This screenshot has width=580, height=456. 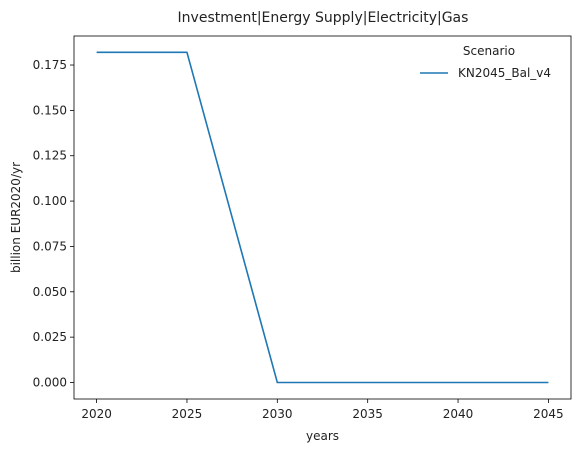 I want to click on legend: Scenario KN2045_Bal_v4, so click(x=485, y=62).